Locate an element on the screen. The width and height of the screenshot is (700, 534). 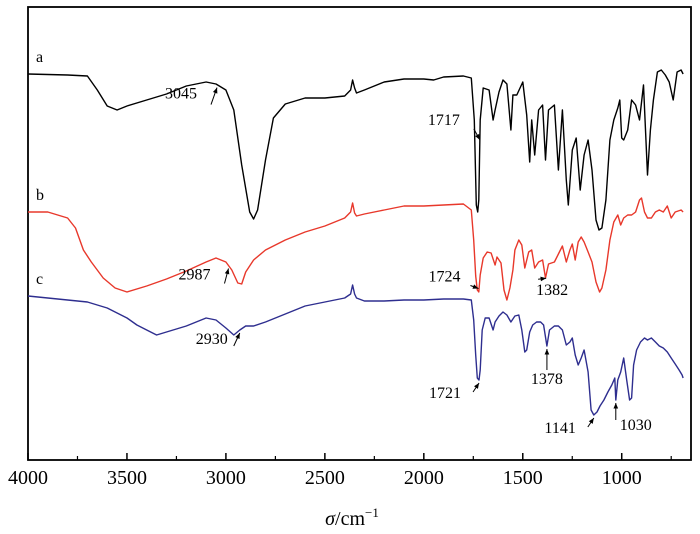
annotation-label: 2987 is located at coordinates (194, 274).